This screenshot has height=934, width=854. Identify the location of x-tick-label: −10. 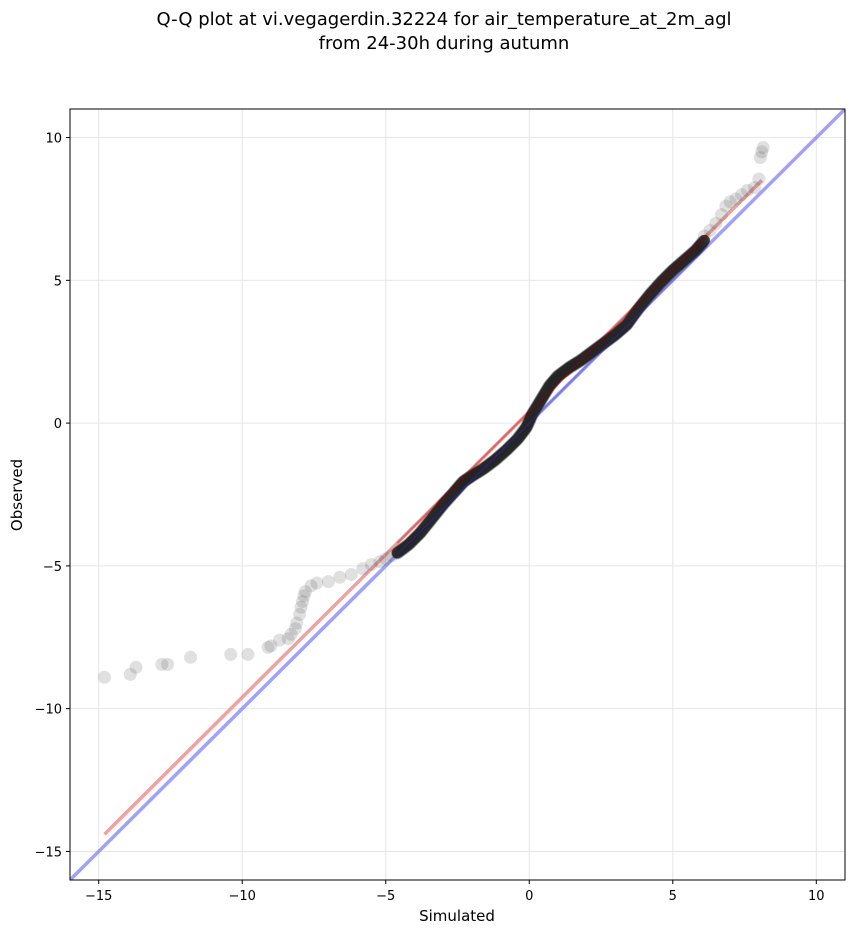
(242, 896).